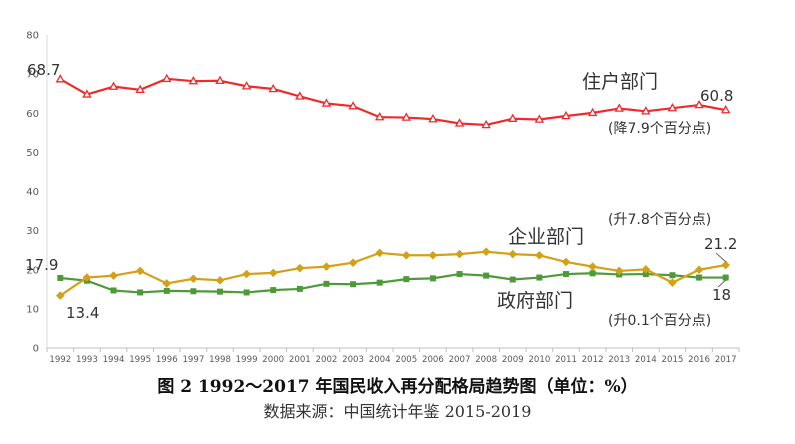 The width and height of the screenshot is (795, 444). I want to click on x-tick-label: 1996, so click(167, 360).